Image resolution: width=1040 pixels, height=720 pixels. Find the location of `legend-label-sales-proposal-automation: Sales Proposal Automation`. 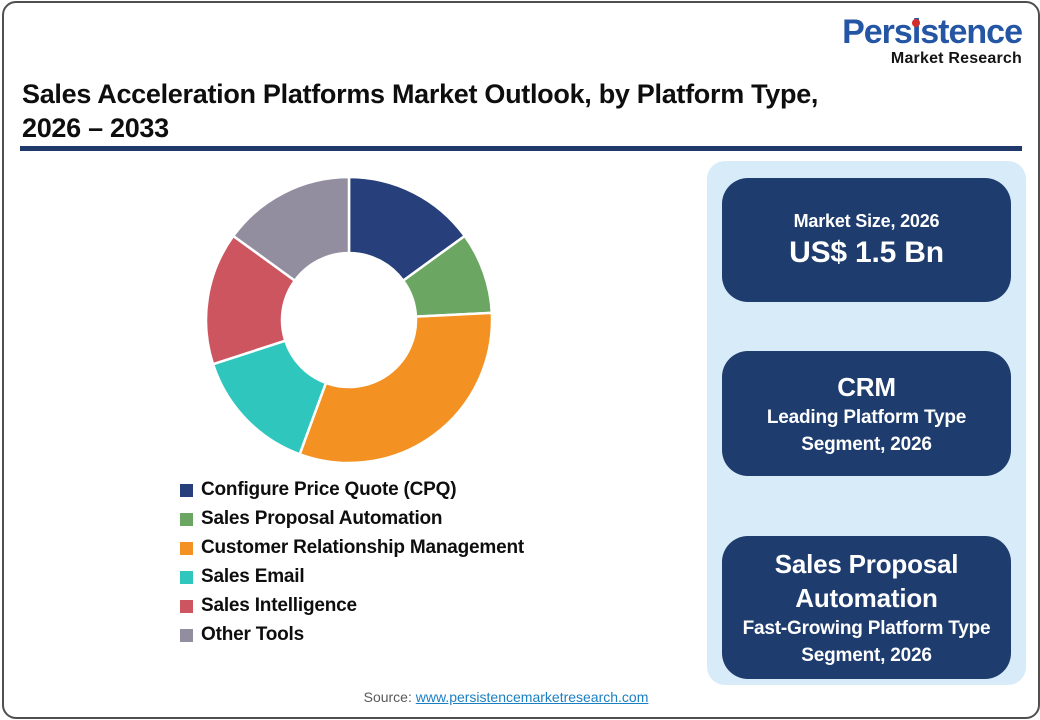

legend-label-sales-proposal-automation: Sales Proposal Automation is located at coordinates (322, 518).